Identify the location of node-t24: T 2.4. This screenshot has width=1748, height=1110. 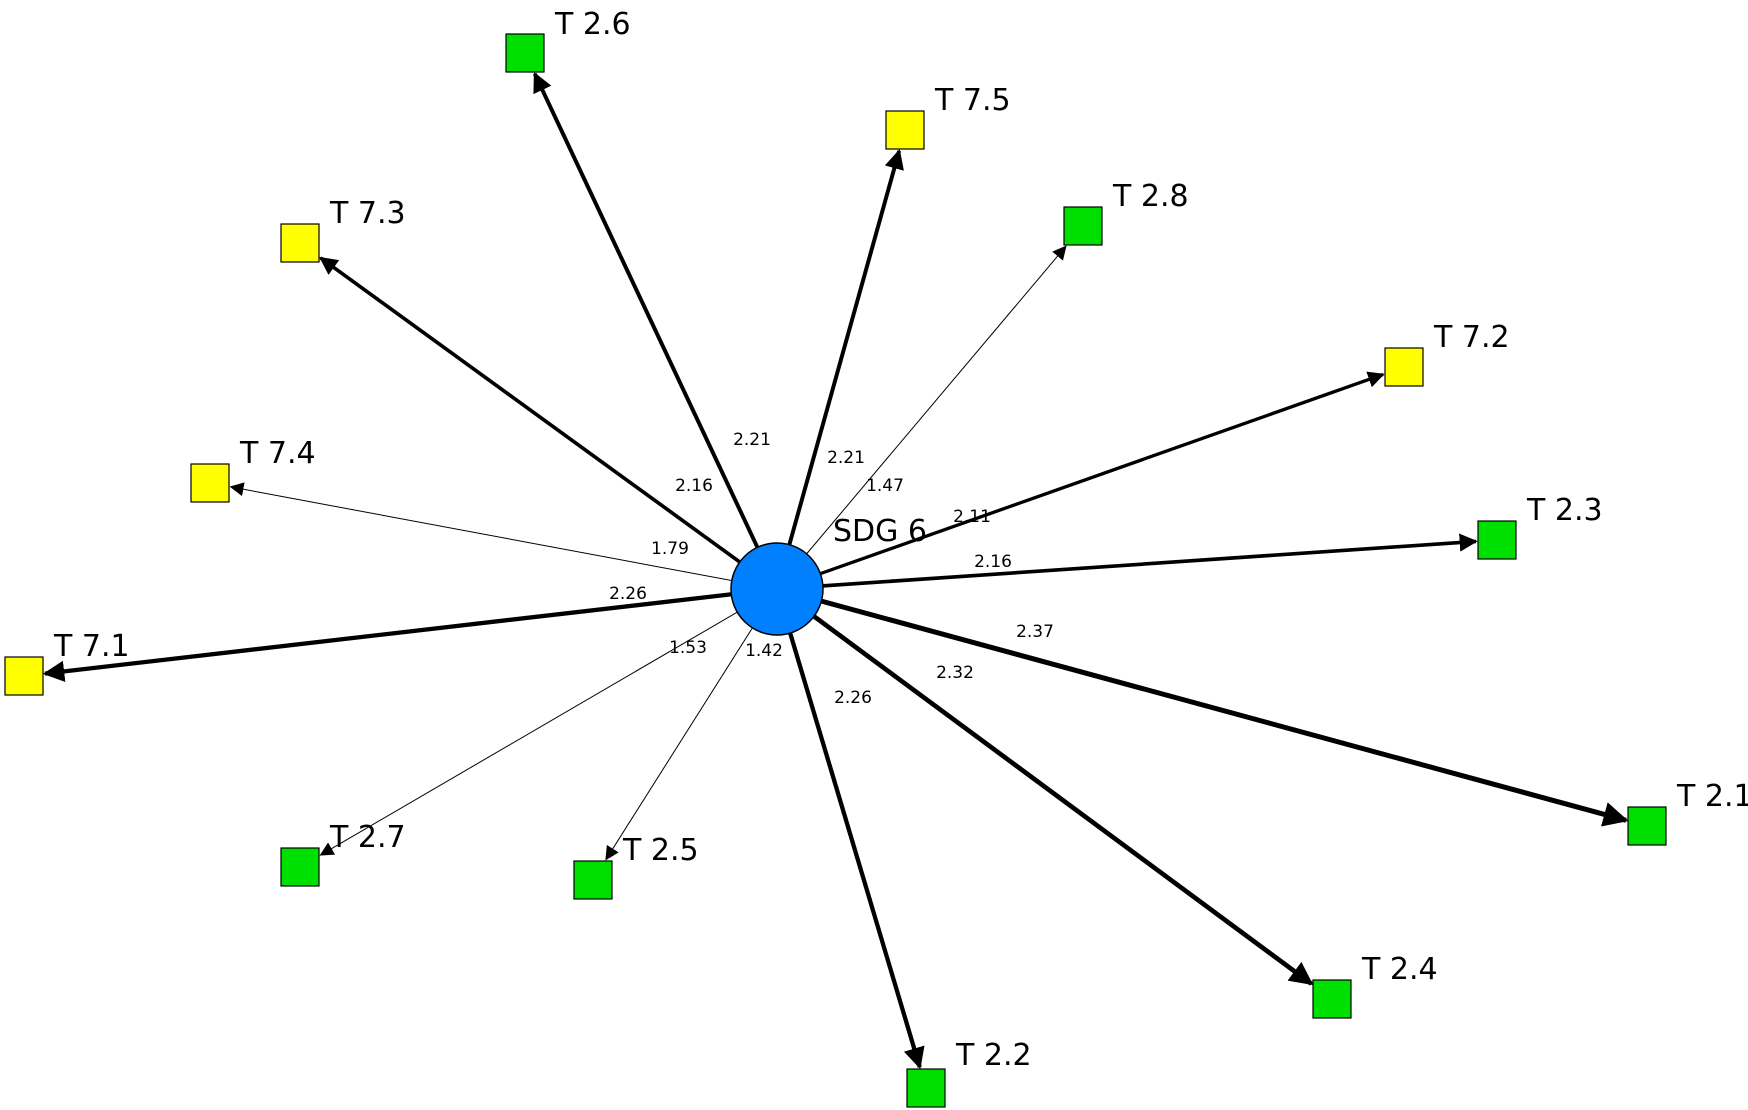
(1375, 985).